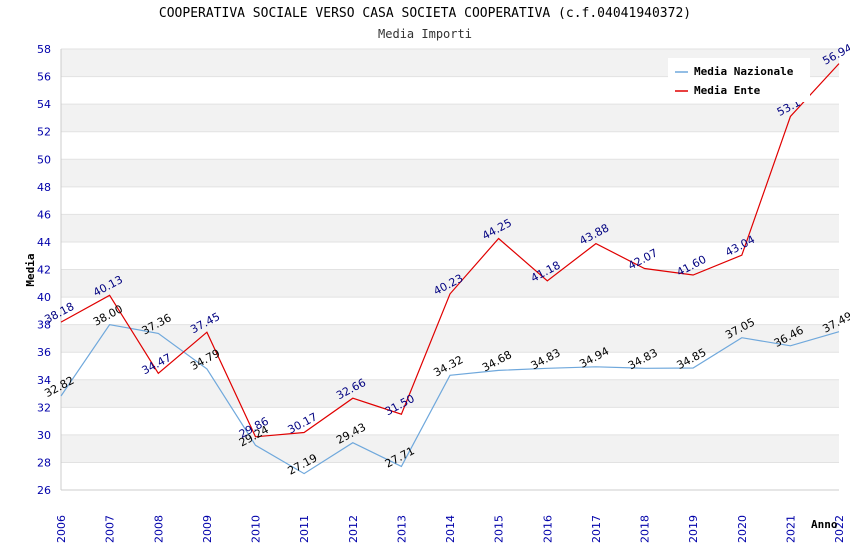  Describe the element at coordinates (645, 529) in the screenshot. I see `x-tick-label: 2018` at that location.